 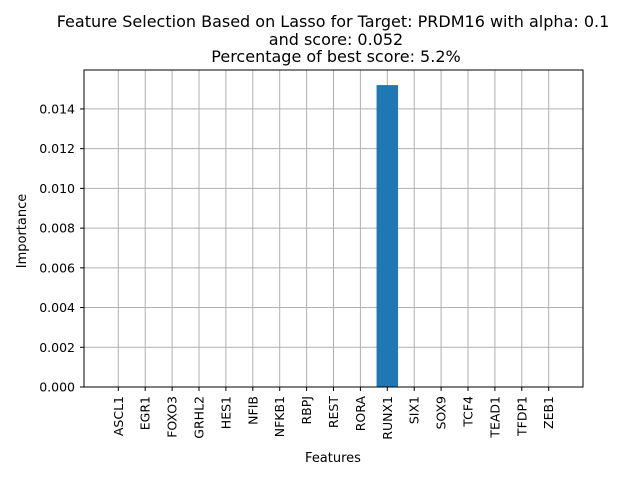 I want to click on x-tick-label: RORA, so click(x=360, y=414).